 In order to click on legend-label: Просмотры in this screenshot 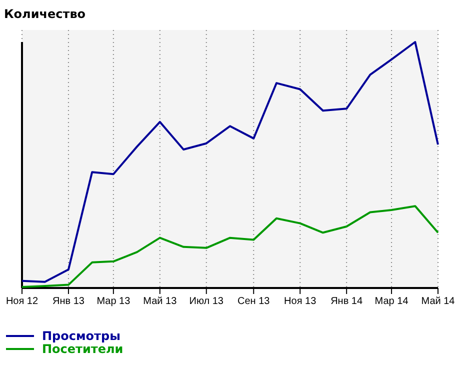, I will do `click(81, 336)`.